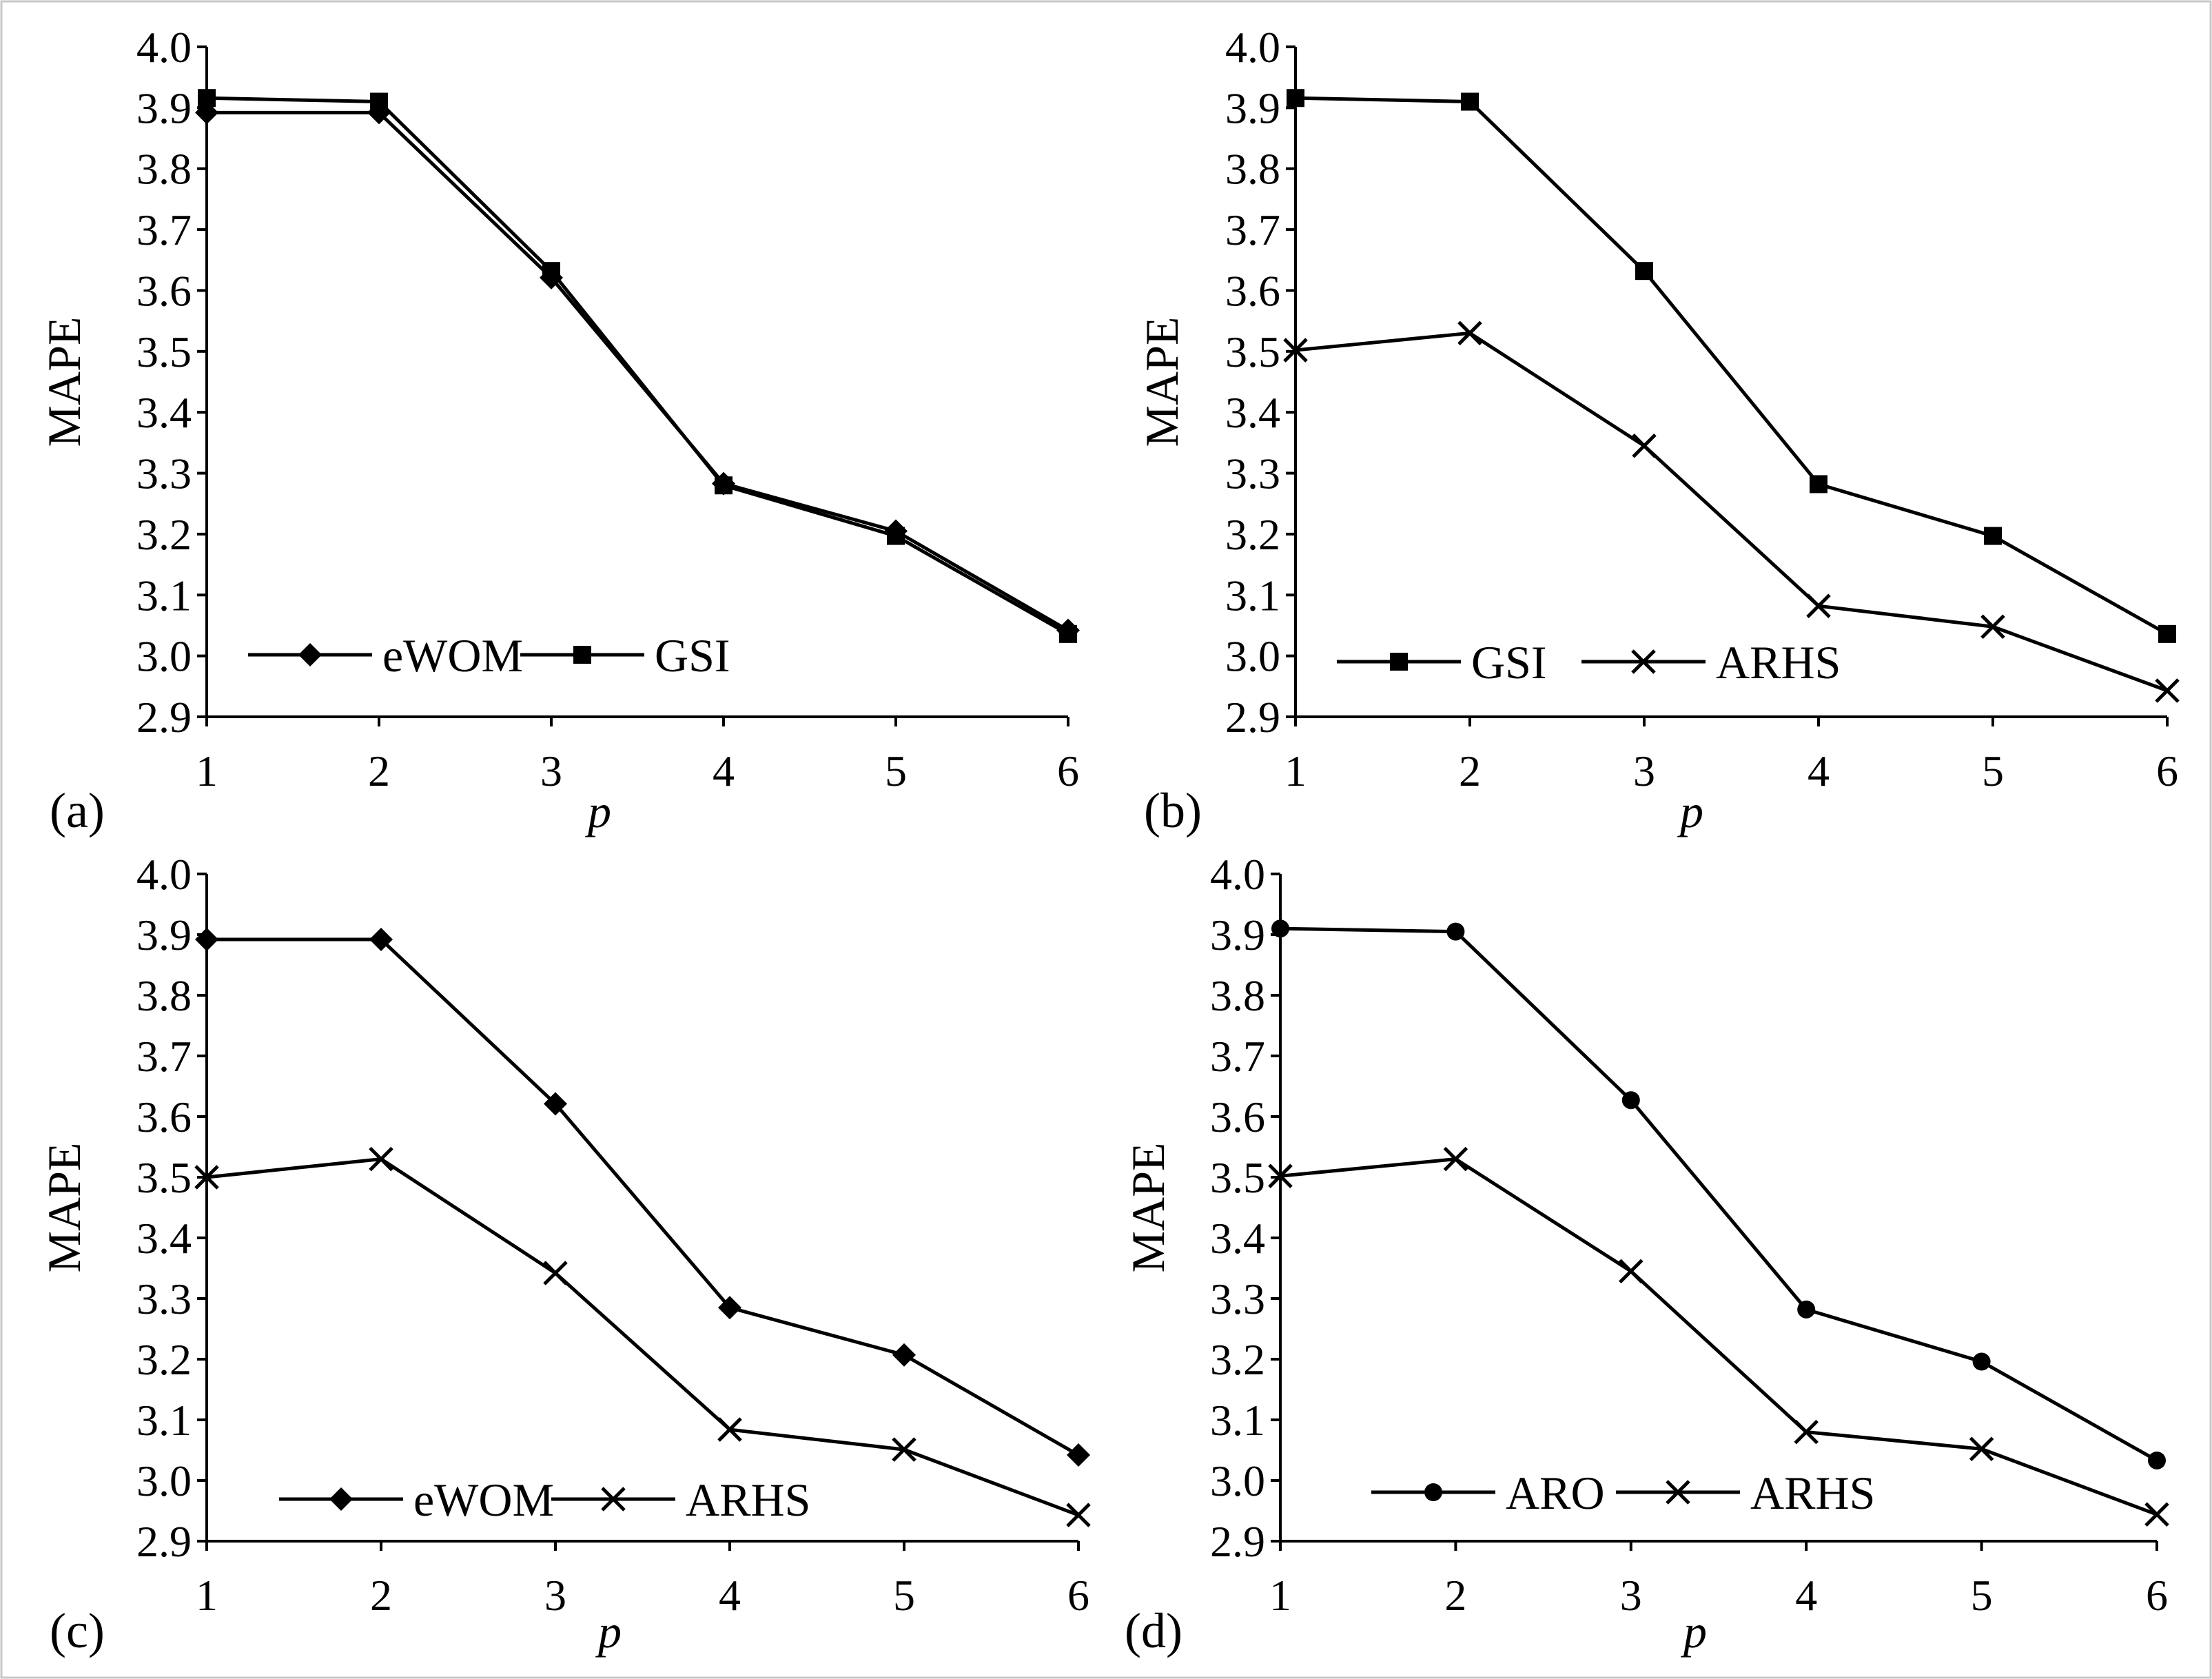  Describe the element at coordinates (1252, 229) in the screenshot. I see `y-tick-label: 3.7` at that location.